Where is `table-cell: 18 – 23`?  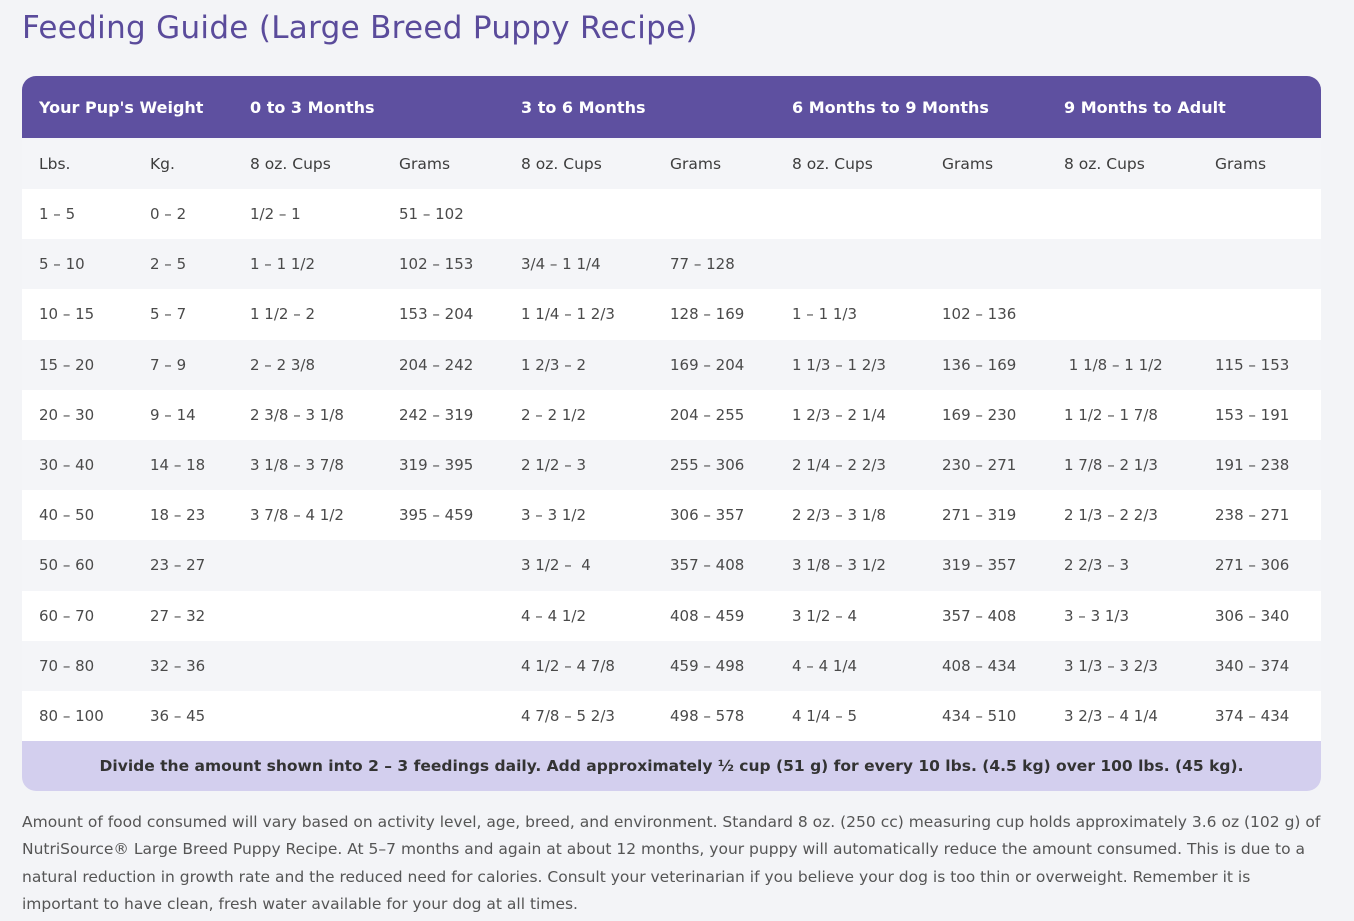 table-cell: 18 – 23 is located at coordinates (178, 515).